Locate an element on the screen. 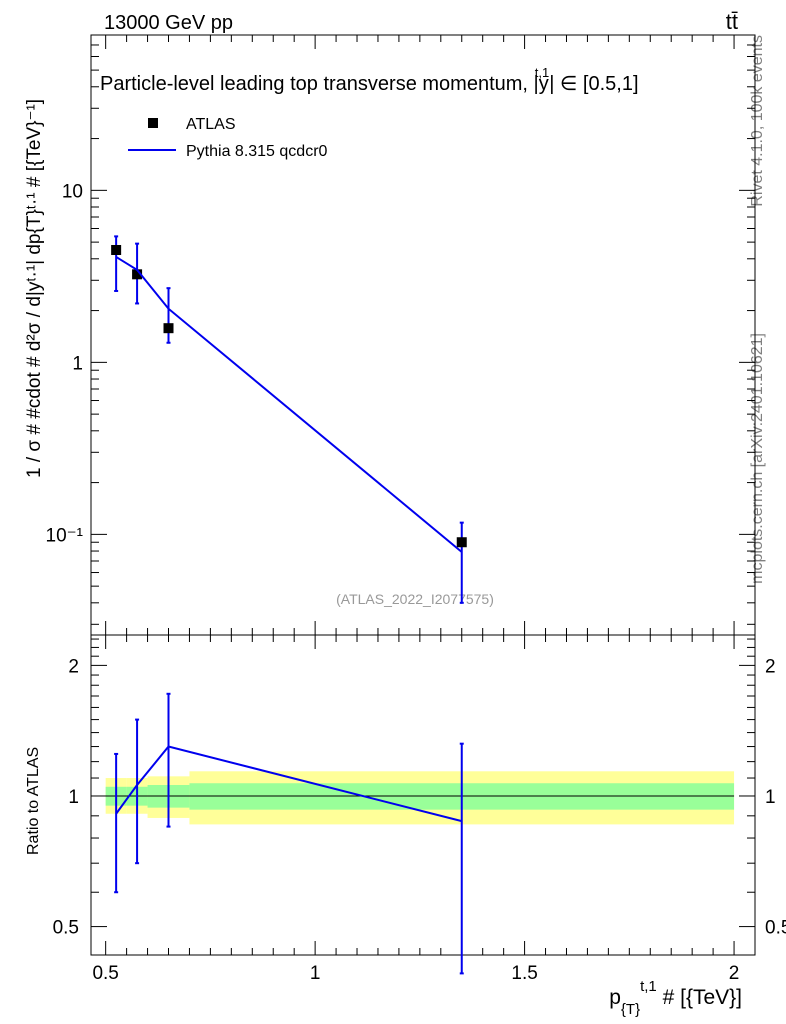 Image resolution: width=786 pixels, height=1024 pixels. rivet-label: Rivet 4.1.0, 100k events is located at coordinates (757, 121).